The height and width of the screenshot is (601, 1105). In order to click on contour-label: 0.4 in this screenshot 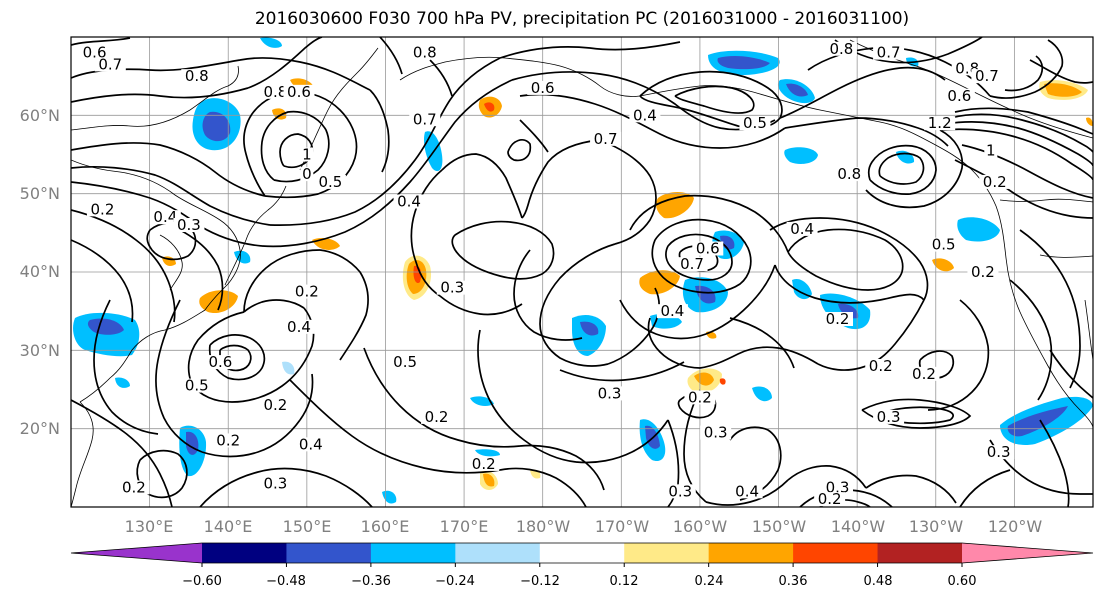, I will do `click(645, 115)`.